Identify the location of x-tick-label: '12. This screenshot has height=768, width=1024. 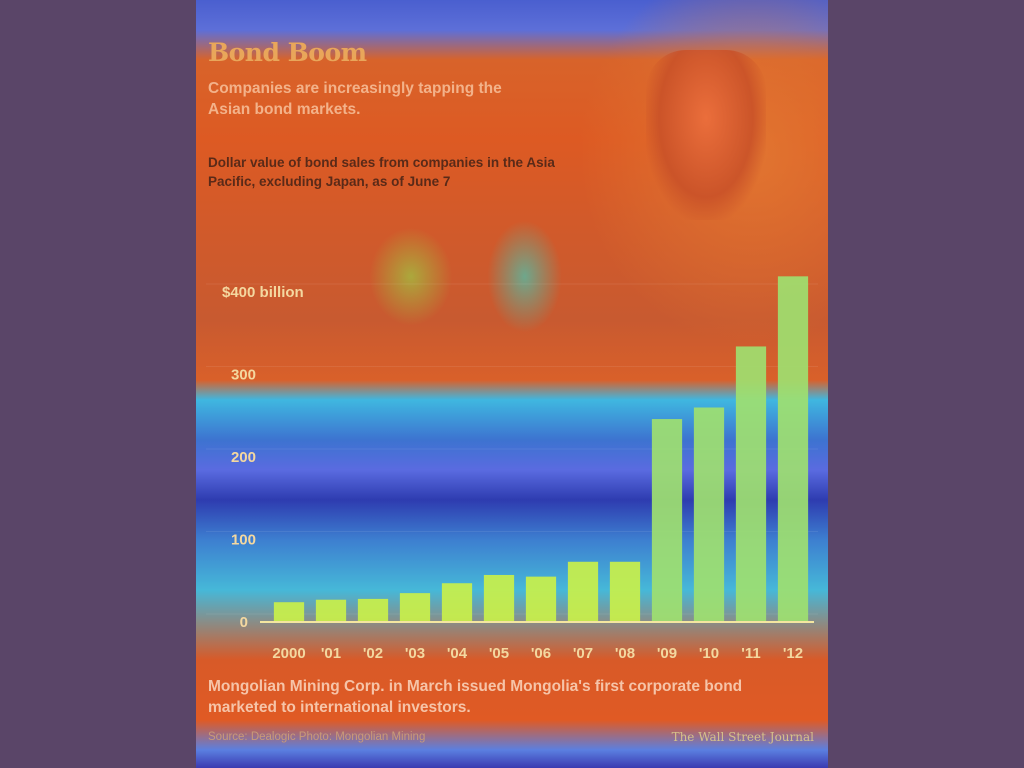
(793, 653).